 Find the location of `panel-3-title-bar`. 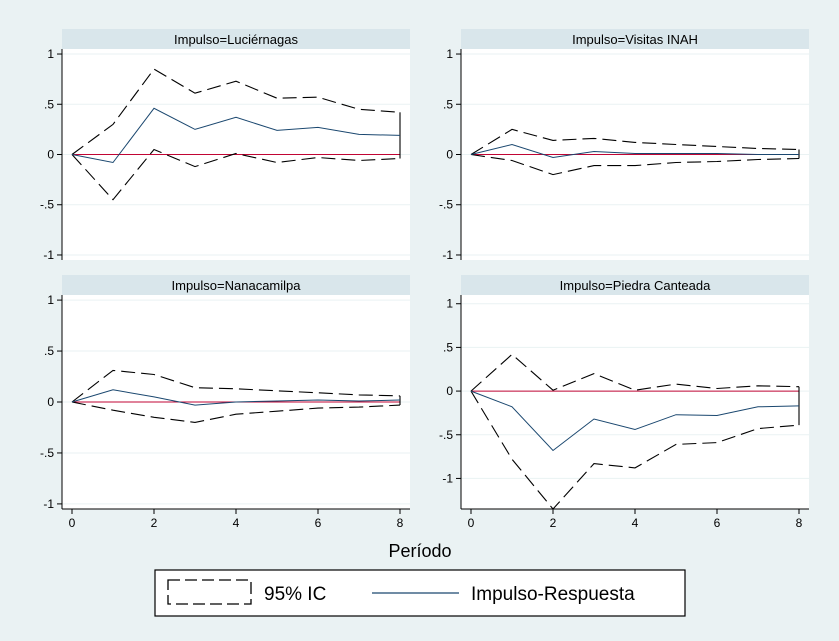

panel-3-title-bar is located at coordinates (236, 285).